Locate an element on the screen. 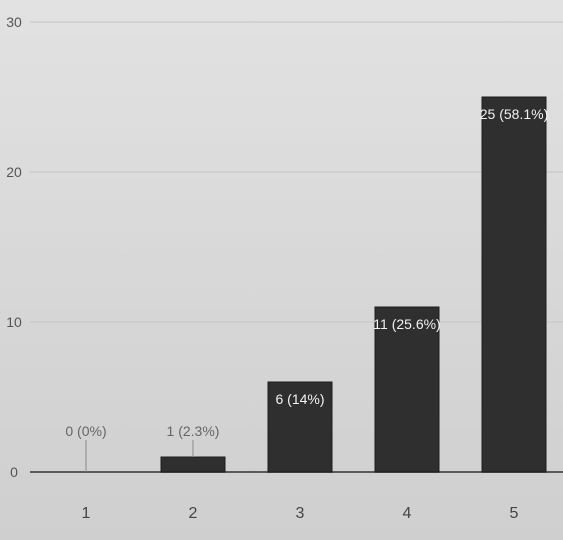 Image resolution: width=563 pixels, height=540 pixels. y-tick-label: 0 is located at coordinates (14, 472).